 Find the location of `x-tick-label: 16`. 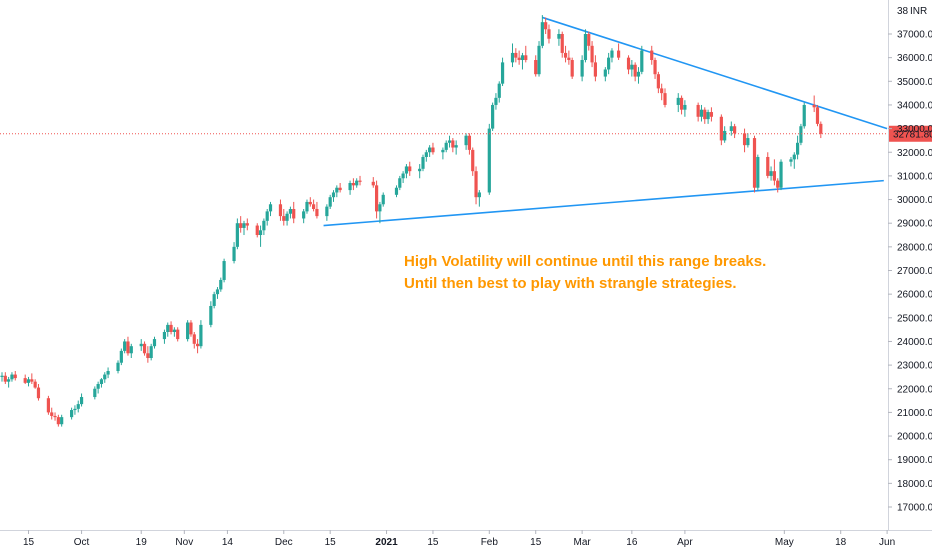

x-tick-label: 16 is located at coordinates (632, 542).